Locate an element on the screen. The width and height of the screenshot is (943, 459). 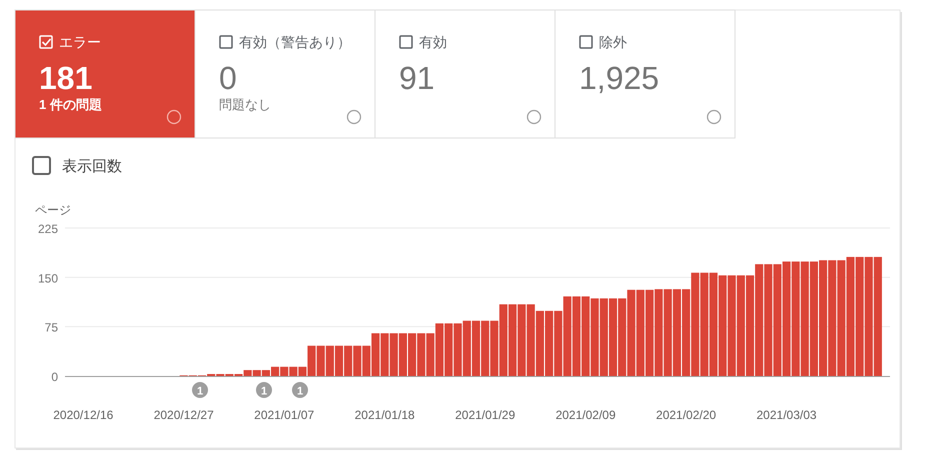
x-tick-label: 2021/02/20 is located at coordinates (686, 415).